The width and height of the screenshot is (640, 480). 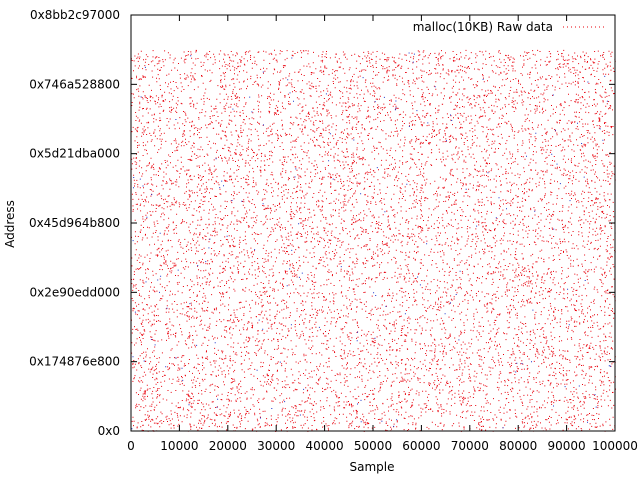 What do you see at coordinates (228, 446) in the screenshot?
I see `x-tick-label: 20000` at bounding box center [228, 446].